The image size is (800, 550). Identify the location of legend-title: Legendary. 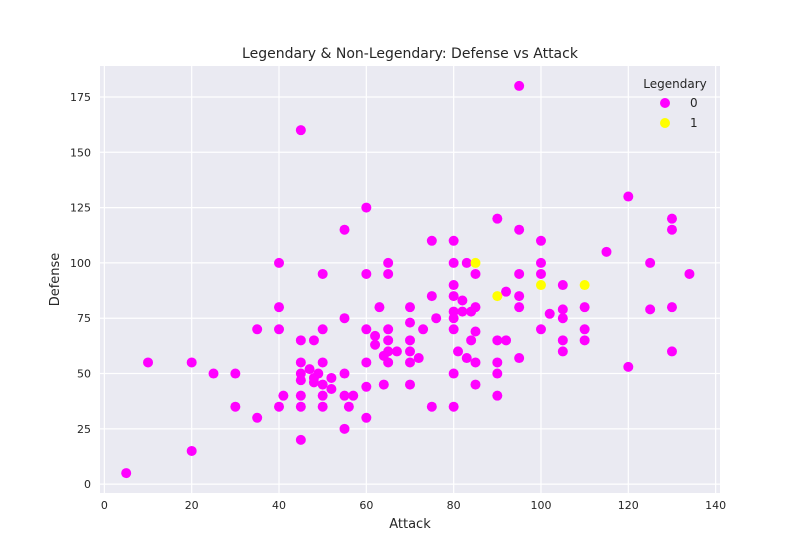
(674, 84).